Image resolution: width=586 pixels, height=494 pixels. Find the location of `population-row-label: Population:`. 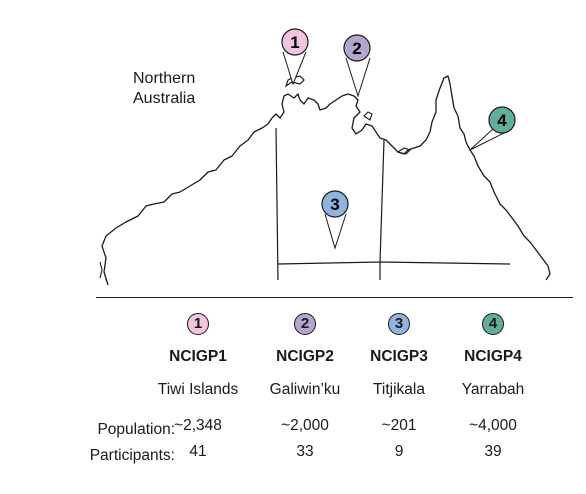

population-row-label: Population: is located at coordinates (136, 429).